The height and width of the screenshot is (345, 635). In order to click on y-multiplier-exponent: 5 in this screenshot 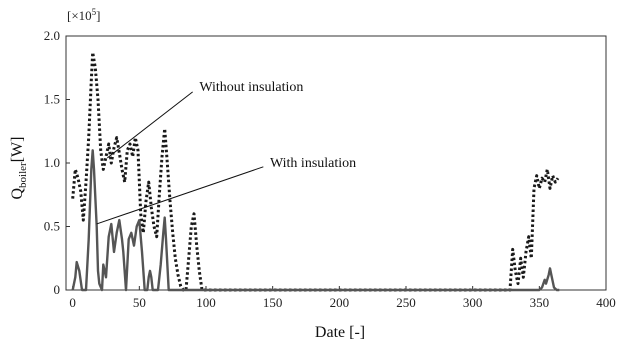, I will do `click(94, 12)`.